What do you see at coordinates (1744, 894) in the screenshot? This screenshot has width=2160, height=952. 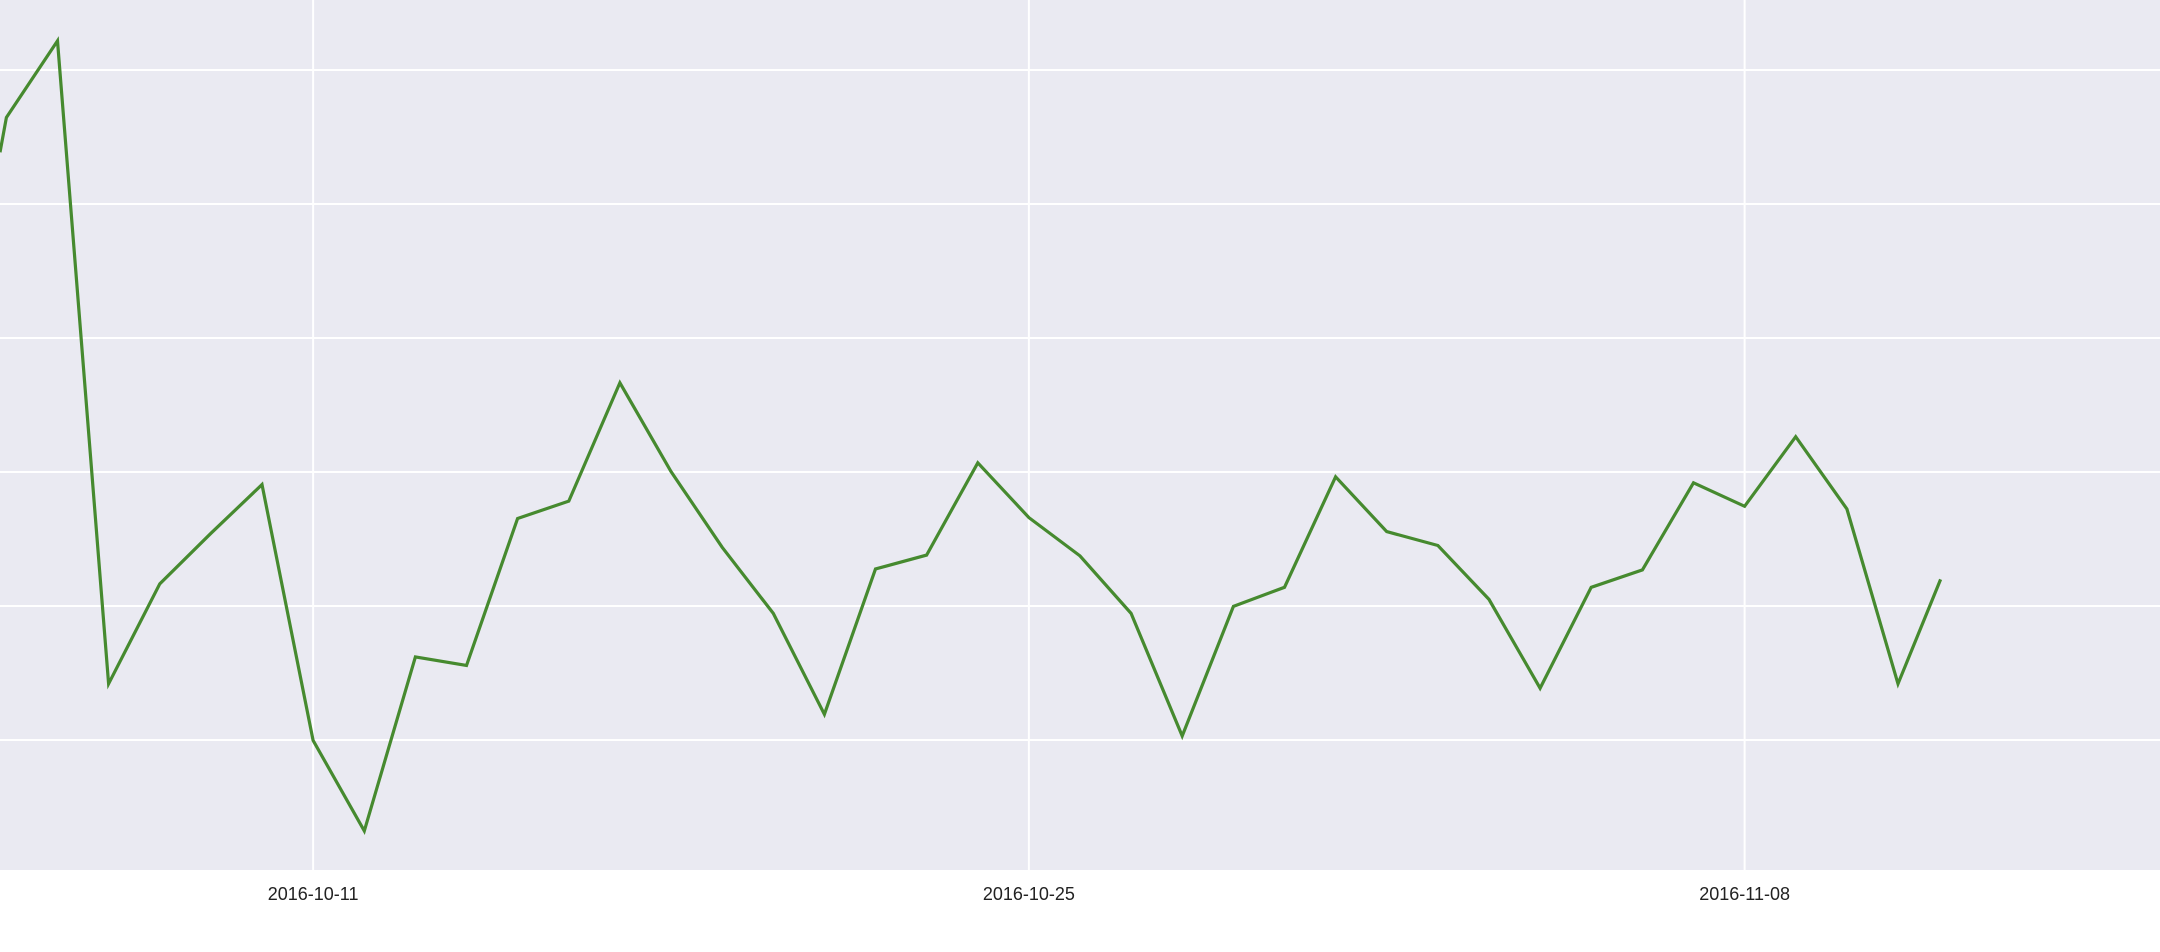 I see `x-tick-label: 2016-11-08` at bounding box center [1744, 894].